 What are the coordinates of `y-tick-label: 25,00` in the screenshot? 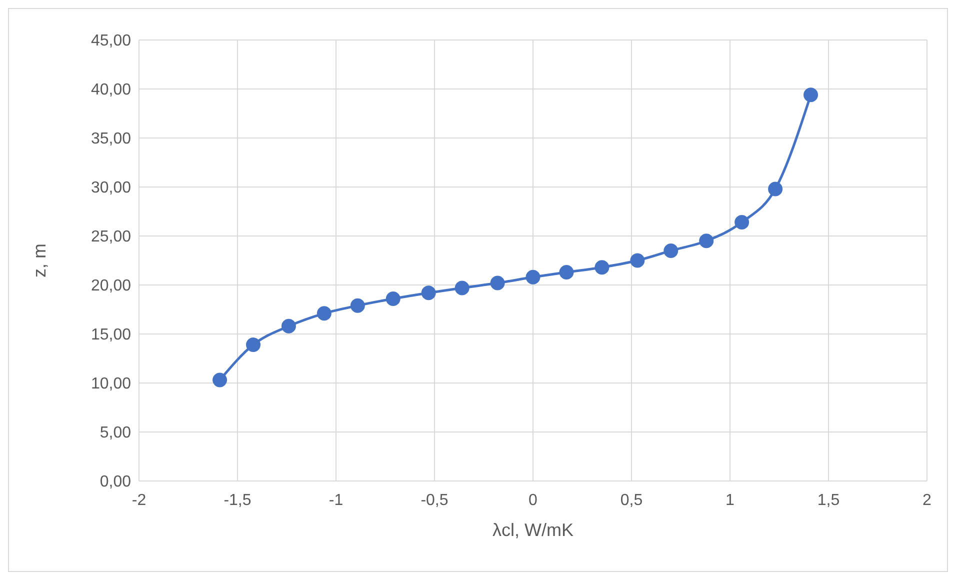 It's located at (111, 237).